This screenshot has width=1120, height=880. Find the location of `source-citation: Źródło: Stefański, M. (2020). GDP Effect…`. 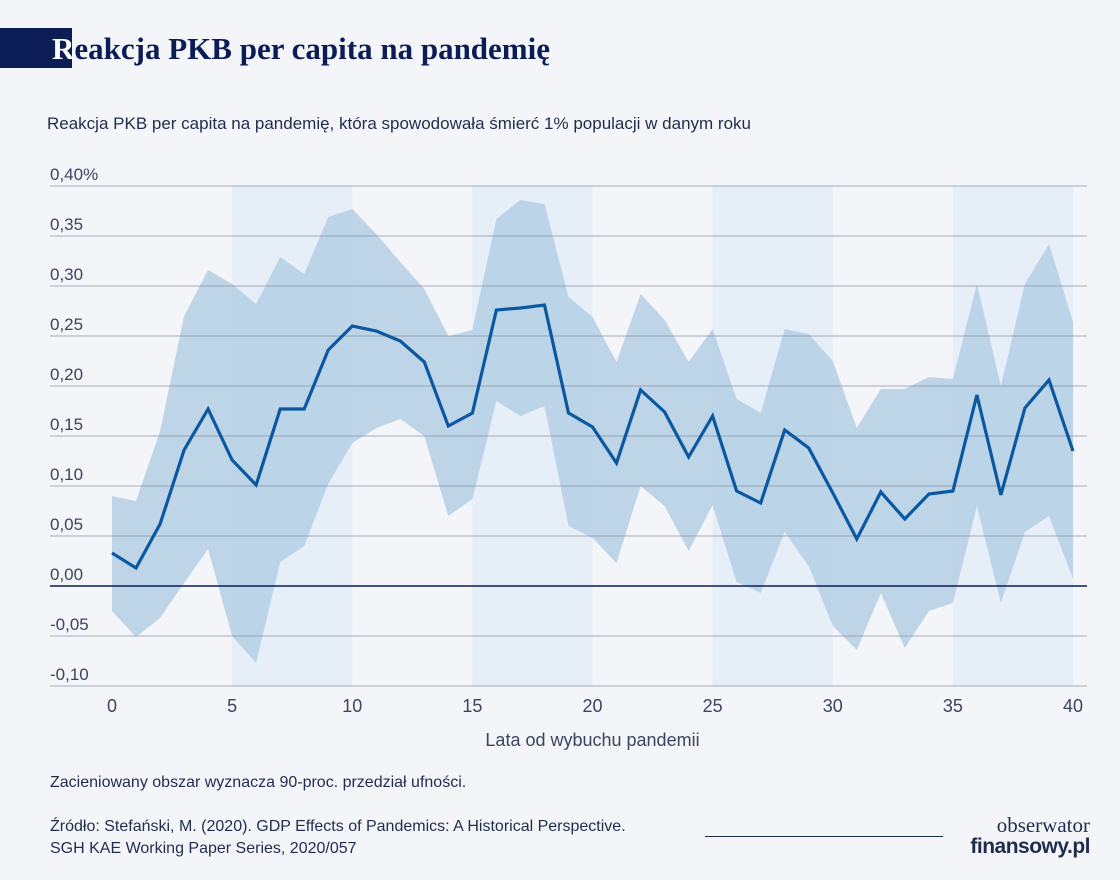

source-citation: Źródło: Stefański, M. (2020). GDP Effect… is located at coordinates (338, 838).